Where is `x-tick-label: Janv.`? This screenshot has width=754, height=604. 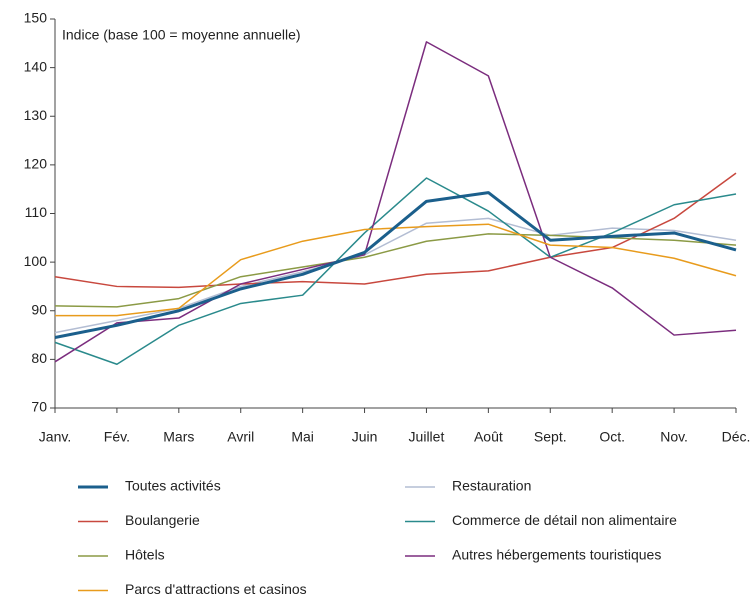 x-tick-label: Janv. is located at coordinates (55, 437).